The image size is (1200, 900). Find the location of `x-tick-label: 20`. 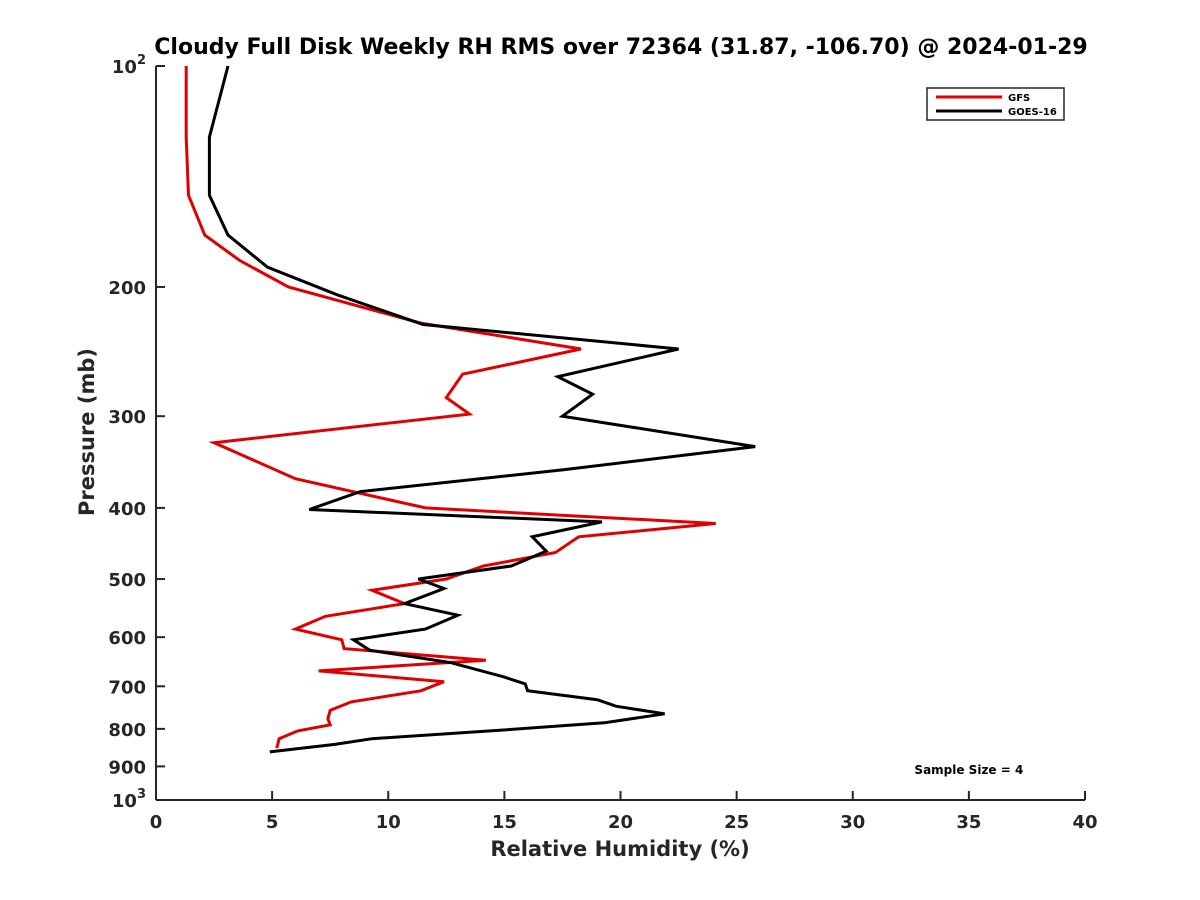

x-tick-label: 20 is located at coordinates (620, 822).